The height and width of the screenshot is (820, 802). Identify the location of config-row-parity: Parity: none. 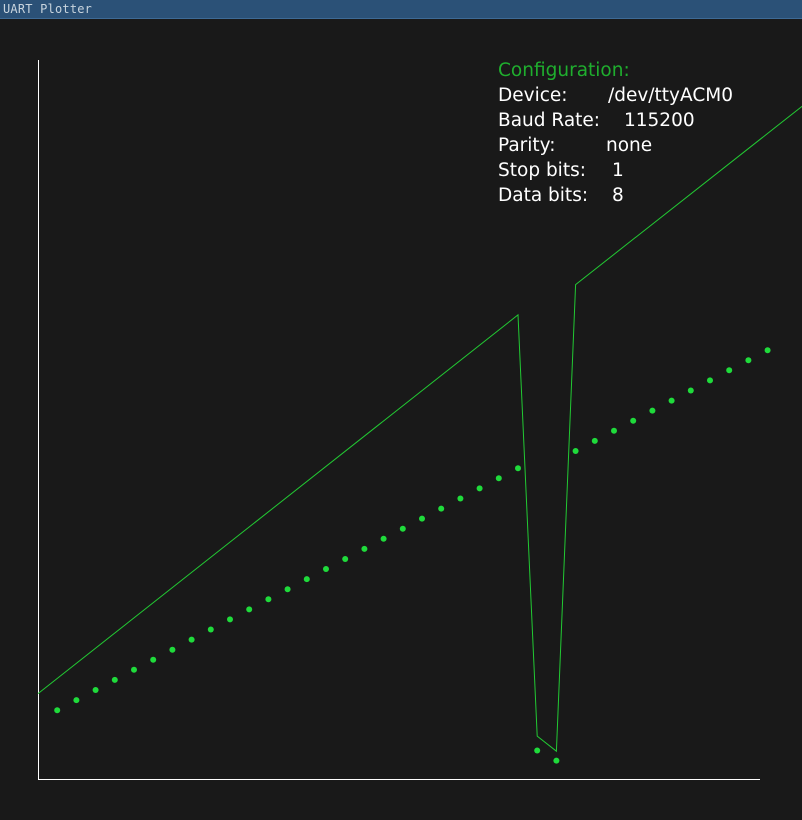
(615, 145).